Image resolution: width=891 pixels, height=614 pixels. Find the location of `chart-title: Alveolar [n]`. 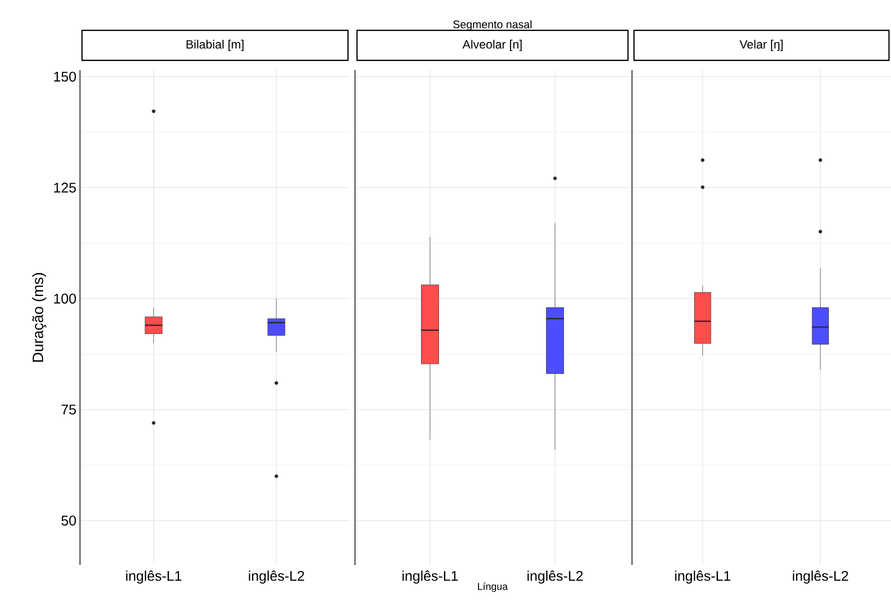

chart-title: Alveolar [n] is located at coordinates (492, 45).